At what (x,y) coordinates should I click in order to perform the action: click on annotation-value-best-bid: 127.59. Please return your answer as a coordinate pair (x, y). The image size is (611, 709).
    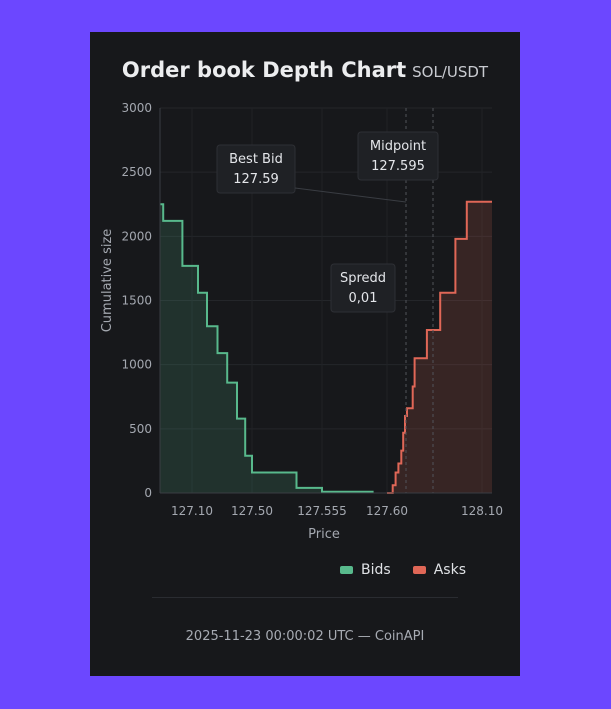
    Looking at the image, I should click on (256, 179).